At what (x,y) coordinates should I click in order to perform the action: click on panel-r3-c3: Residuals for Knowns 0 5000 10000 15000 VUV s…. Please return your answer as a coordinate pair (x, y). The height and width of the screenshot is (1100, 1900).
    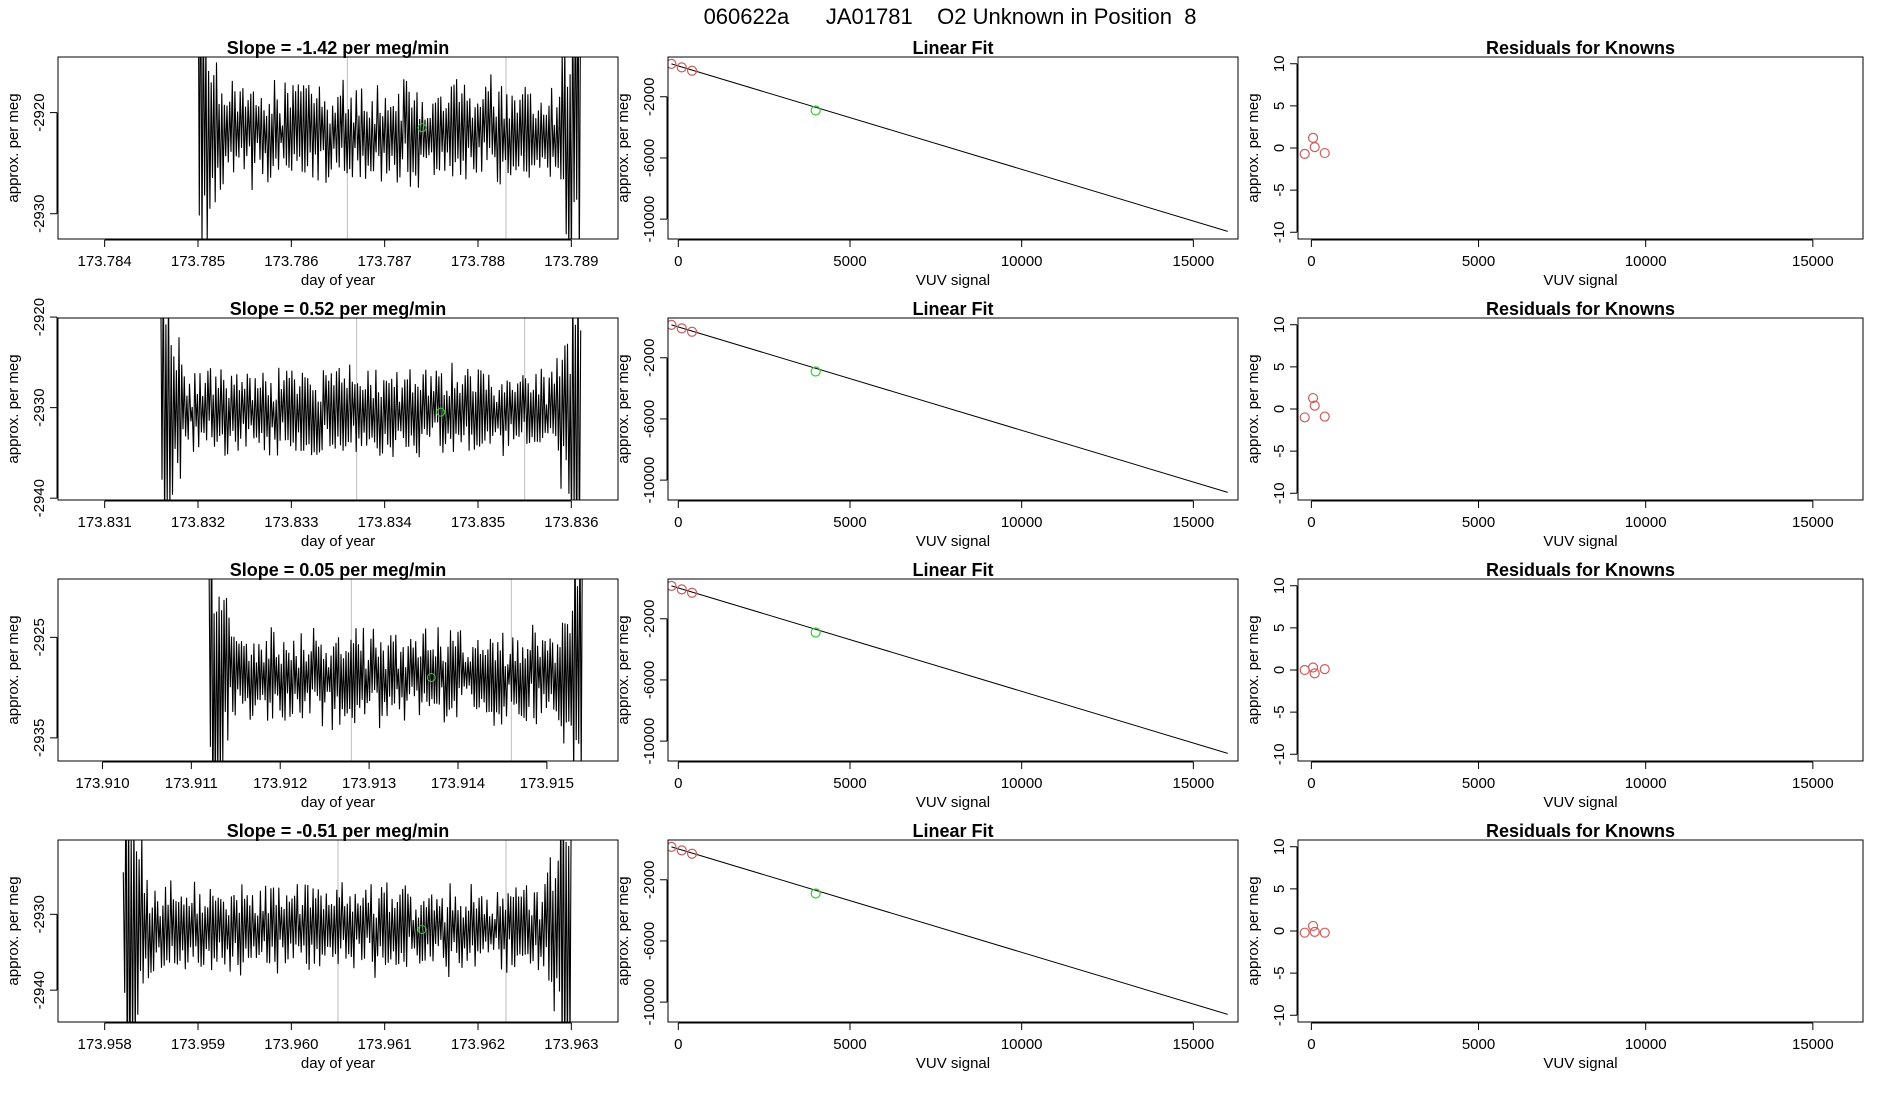
    Looking at the image, I should click on (1554, 685).